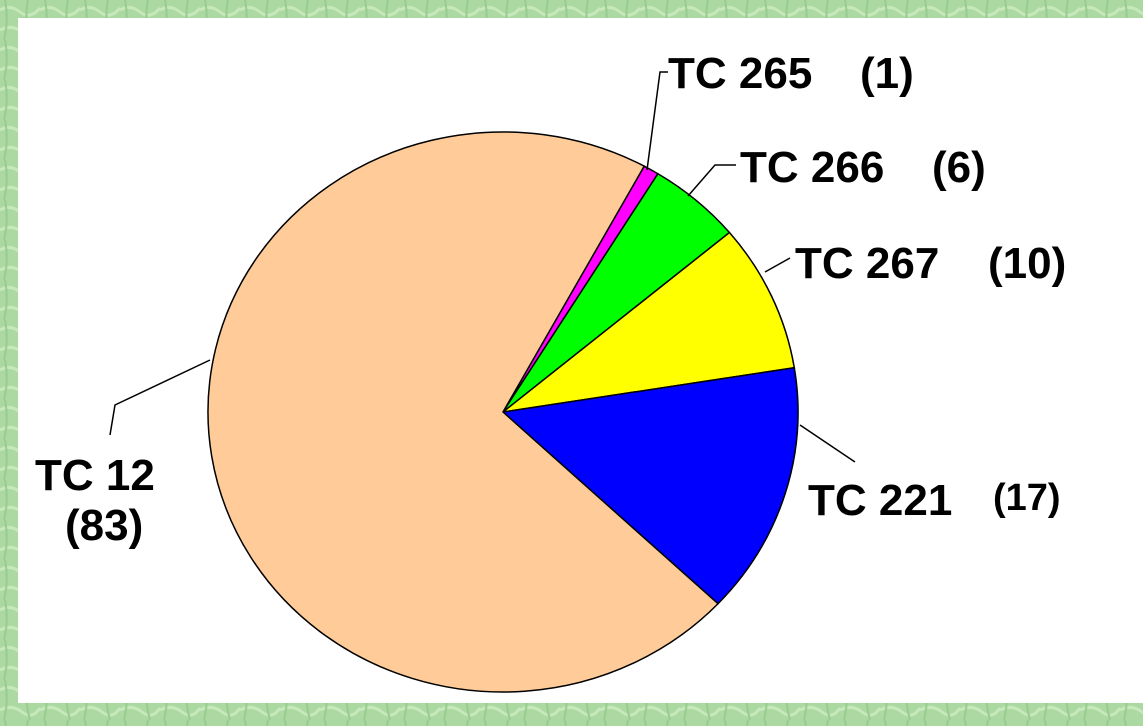 The height and width of the screenshot is (726, 1143). Describe the element at coordinates (887, 73) in the screenshot. I see `value-label: (1)` at that location.